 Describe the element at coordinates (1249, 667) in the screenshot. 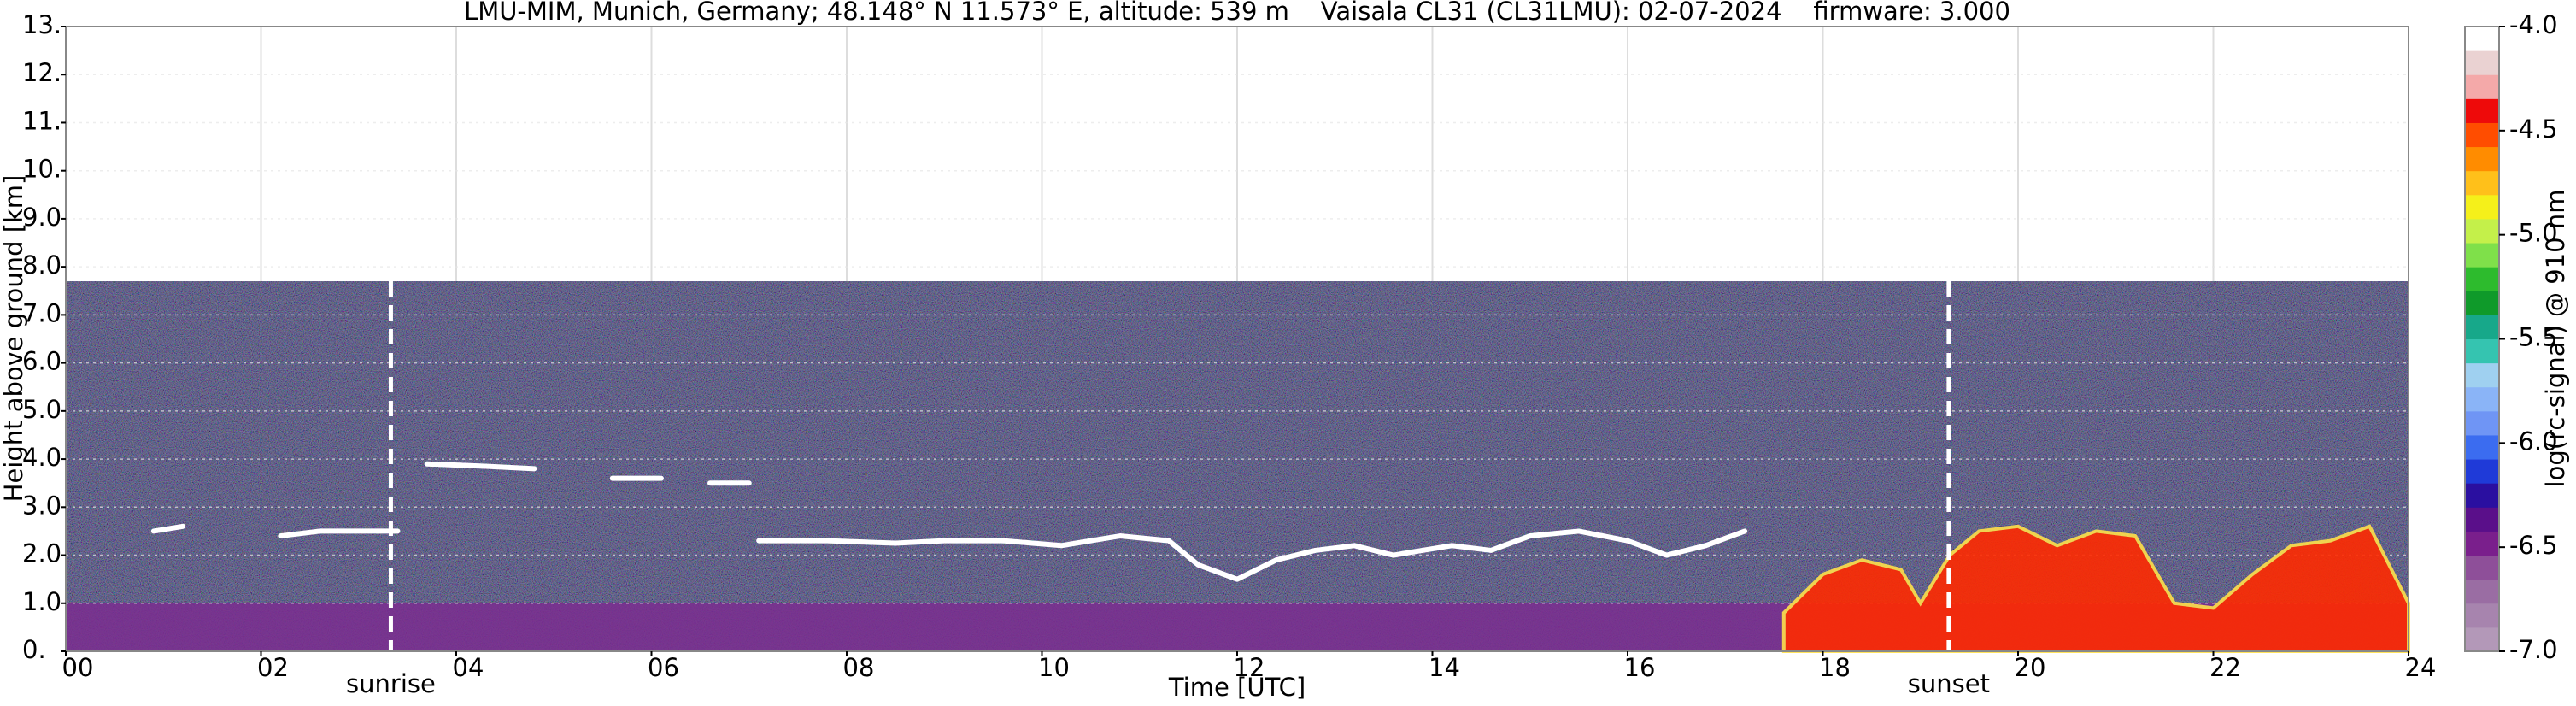

I see `x-tick-label: 12` at that location.